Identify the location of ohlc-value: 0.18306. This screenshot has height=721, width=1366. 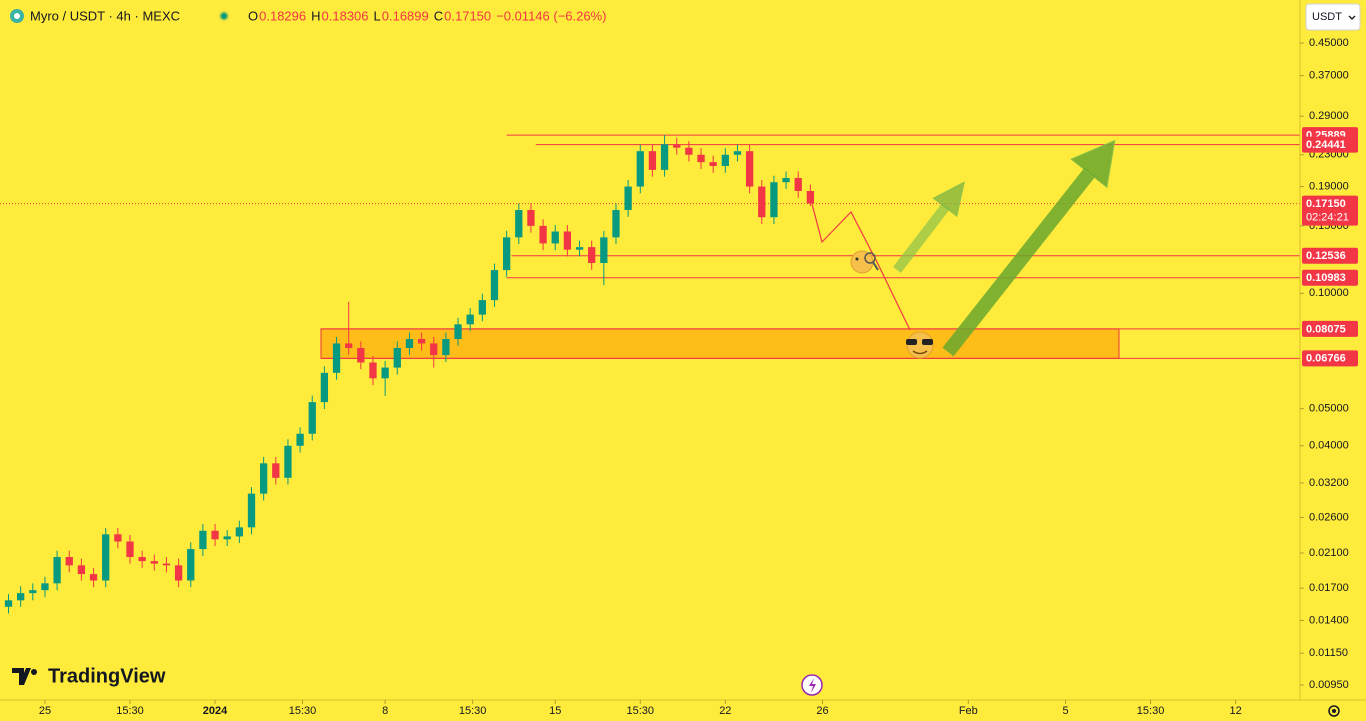
(345, 15).